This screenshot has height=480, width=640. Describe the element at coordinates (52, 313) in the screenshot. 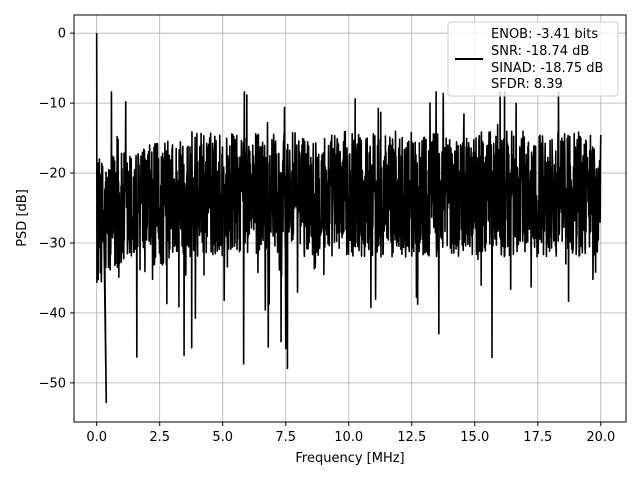

I see `y-tick-label: −40` at that location.